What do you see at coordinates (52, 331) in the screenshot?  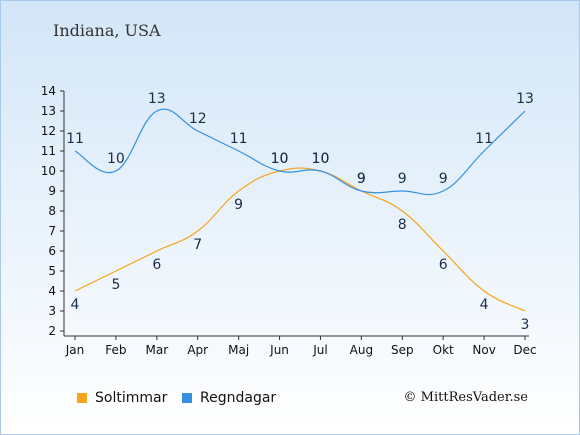 I see `y-tick-label: 2` at bounding box center [52, 331].